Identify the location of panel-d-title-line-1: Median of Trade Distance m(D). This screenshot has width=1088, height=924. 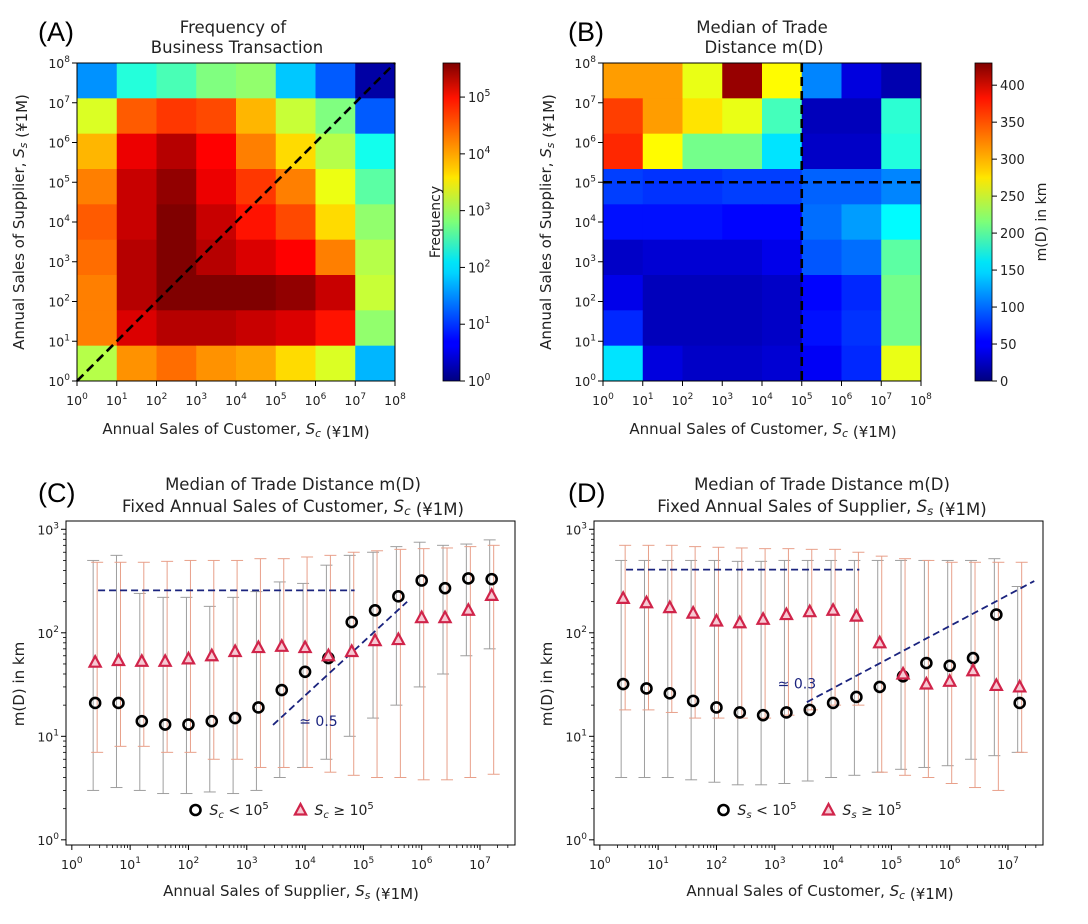
(822, 484).